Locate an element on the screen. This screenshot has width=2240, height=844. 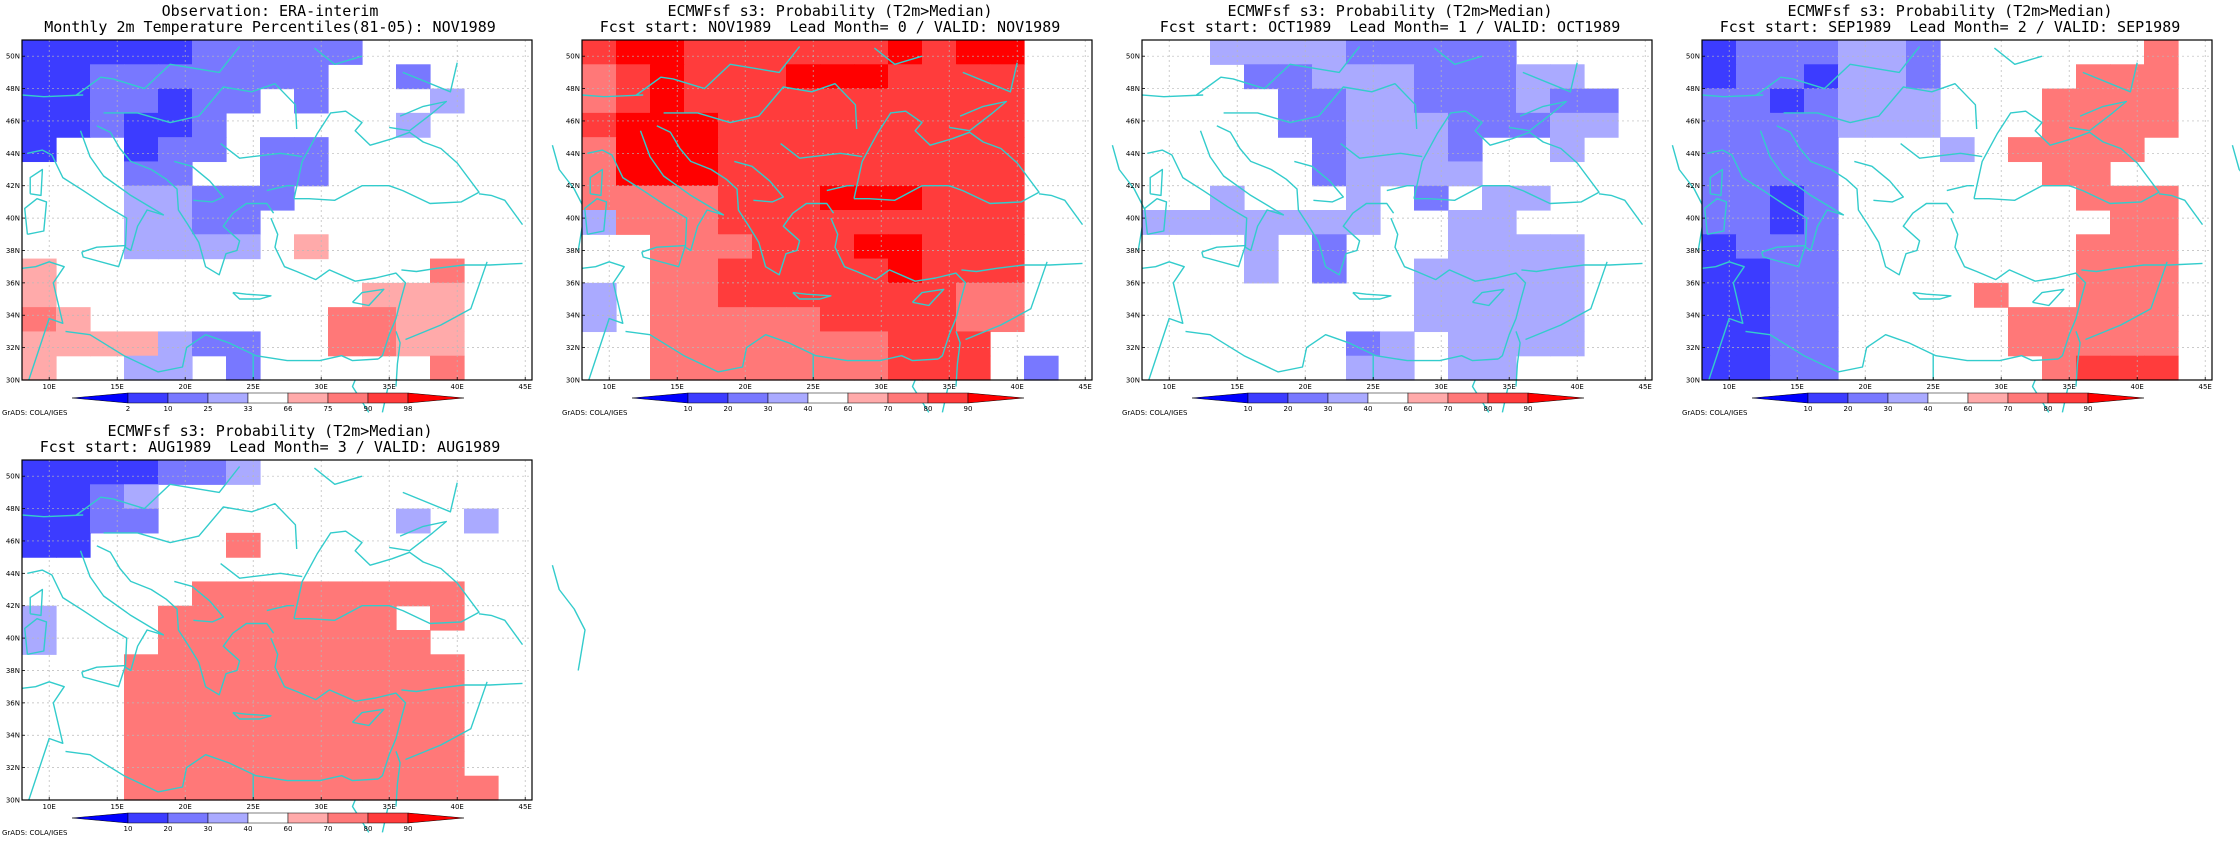
lat-tick-label: 34N is located at coordinates (1133, 316).